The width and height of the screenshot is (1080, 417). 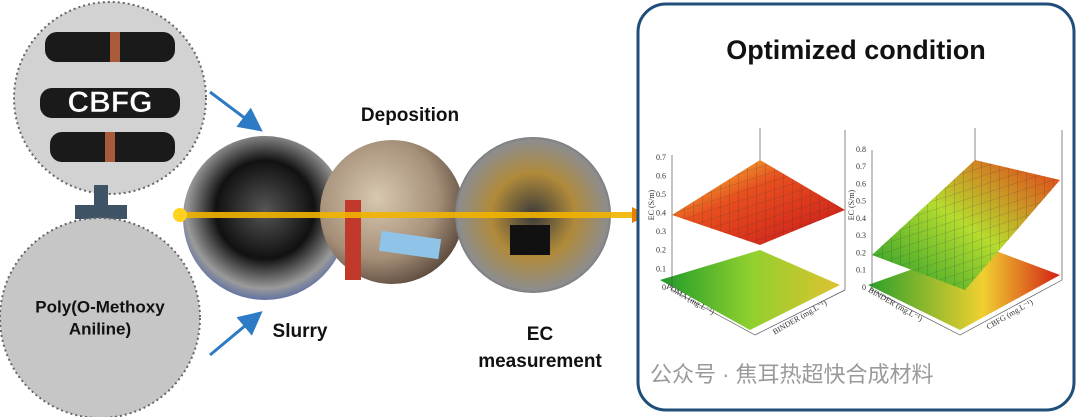 What do you see at coordinates (100, 317) in the screenshot?
I see `poma-circle` at bounding box center [100, 317].